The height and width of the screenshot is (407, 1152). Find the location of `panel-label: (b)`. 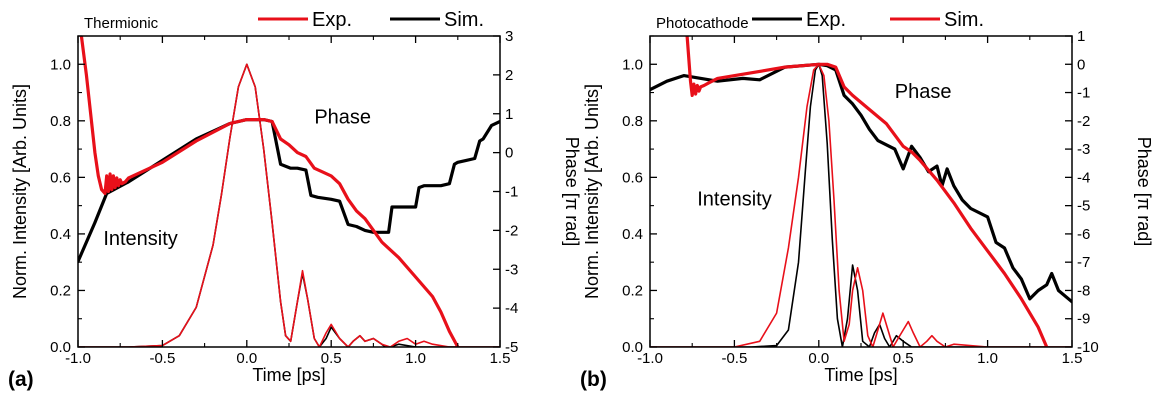

panel-label: (b) is located at coordinates (593, 379).